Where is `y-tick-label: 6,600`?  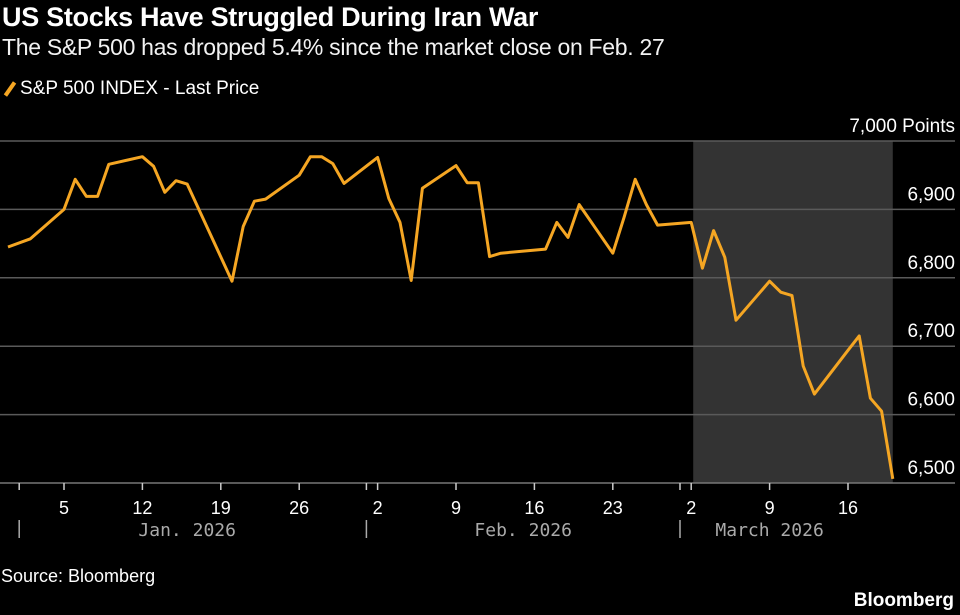
y-tick-label: 6,600 is located at coordinates (931, 400).